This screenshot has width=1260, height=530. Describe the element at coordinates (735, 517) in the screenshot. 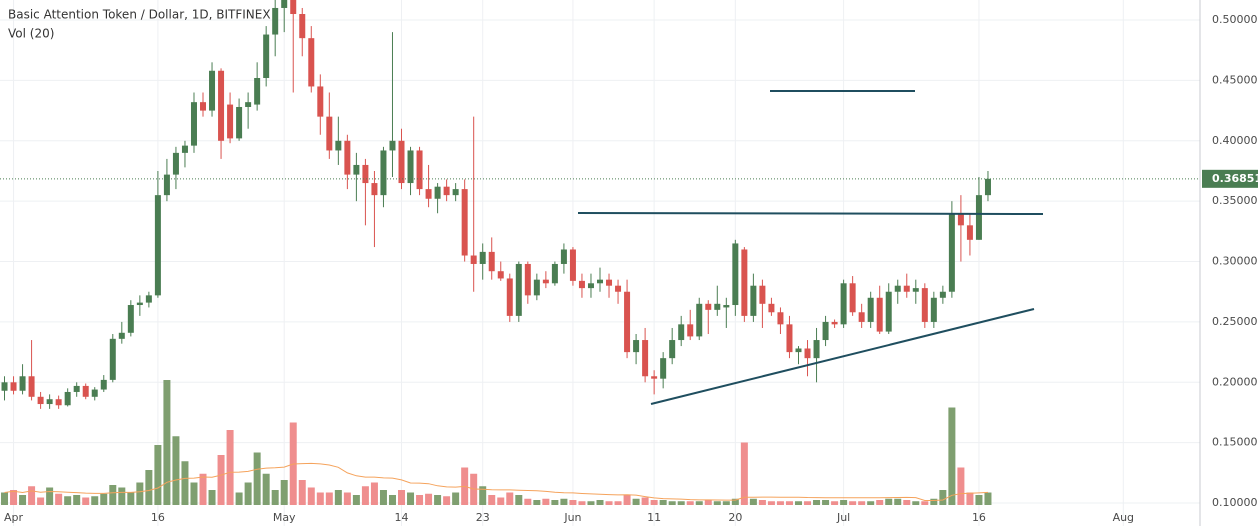

I see `x-tick-label: 20` at that location.